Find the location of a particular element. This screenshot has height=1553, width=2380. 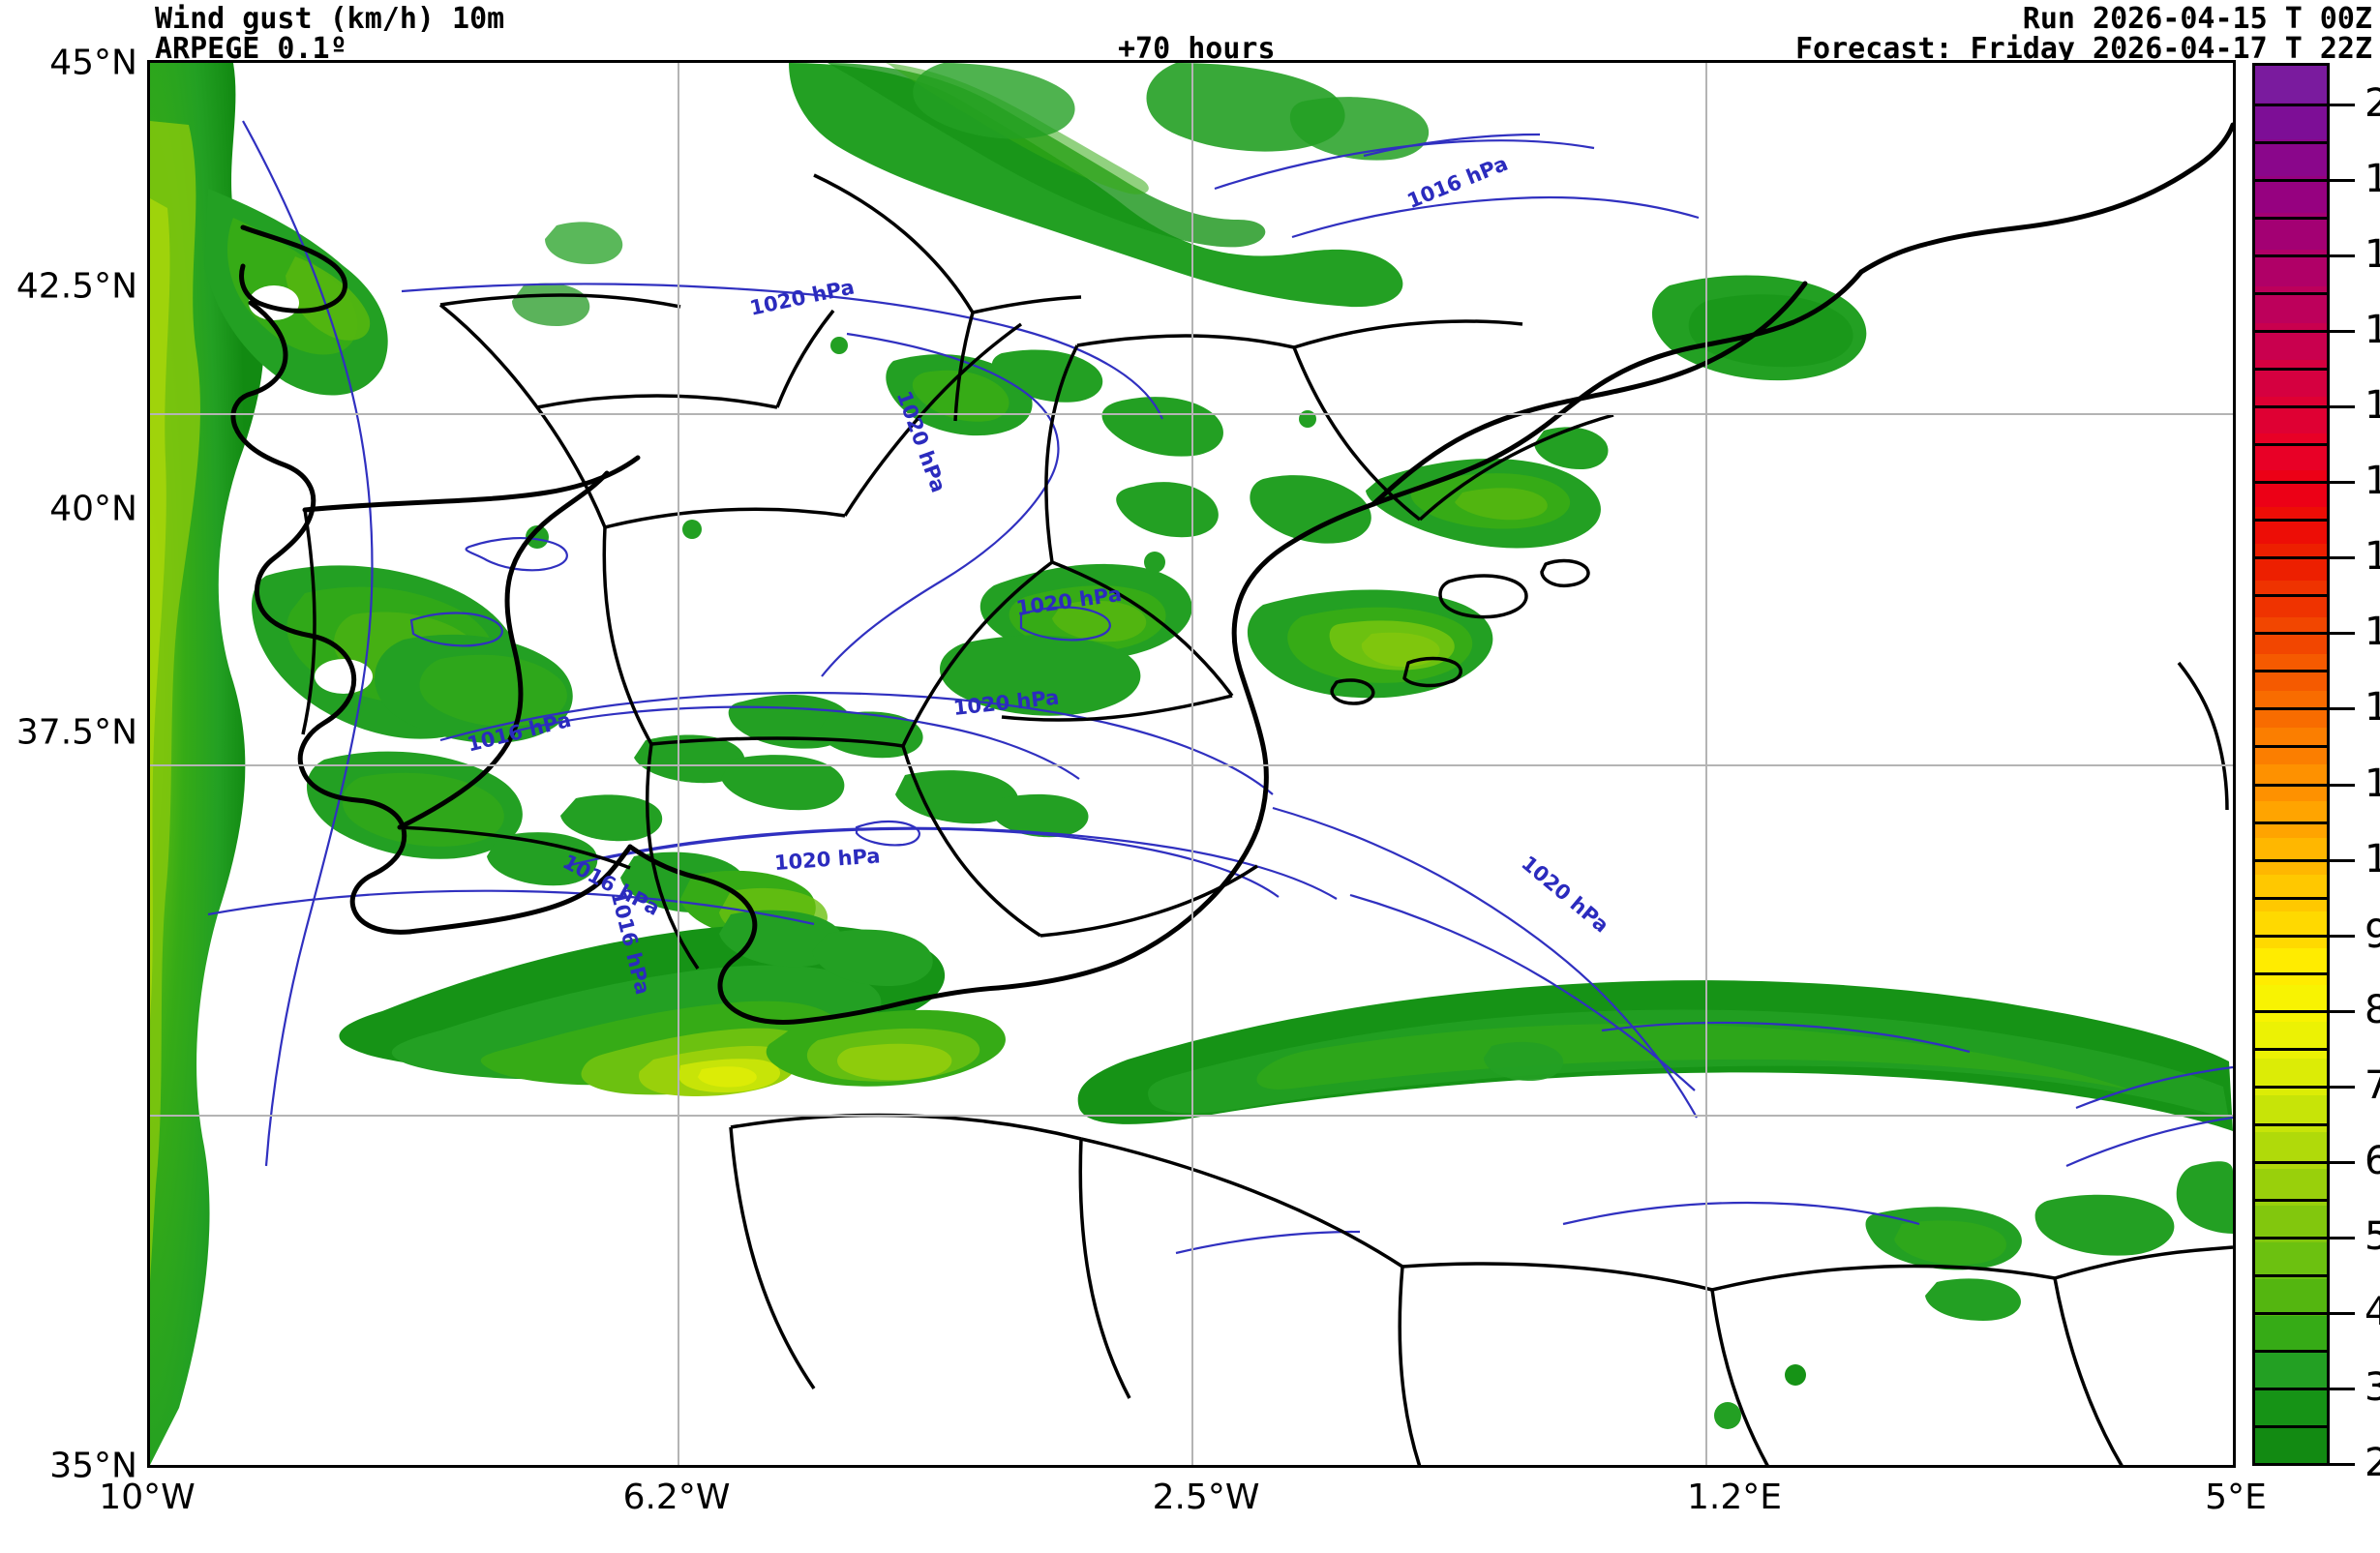

colorbar-tick-label: 170 is located at coordinates (2372, 330).